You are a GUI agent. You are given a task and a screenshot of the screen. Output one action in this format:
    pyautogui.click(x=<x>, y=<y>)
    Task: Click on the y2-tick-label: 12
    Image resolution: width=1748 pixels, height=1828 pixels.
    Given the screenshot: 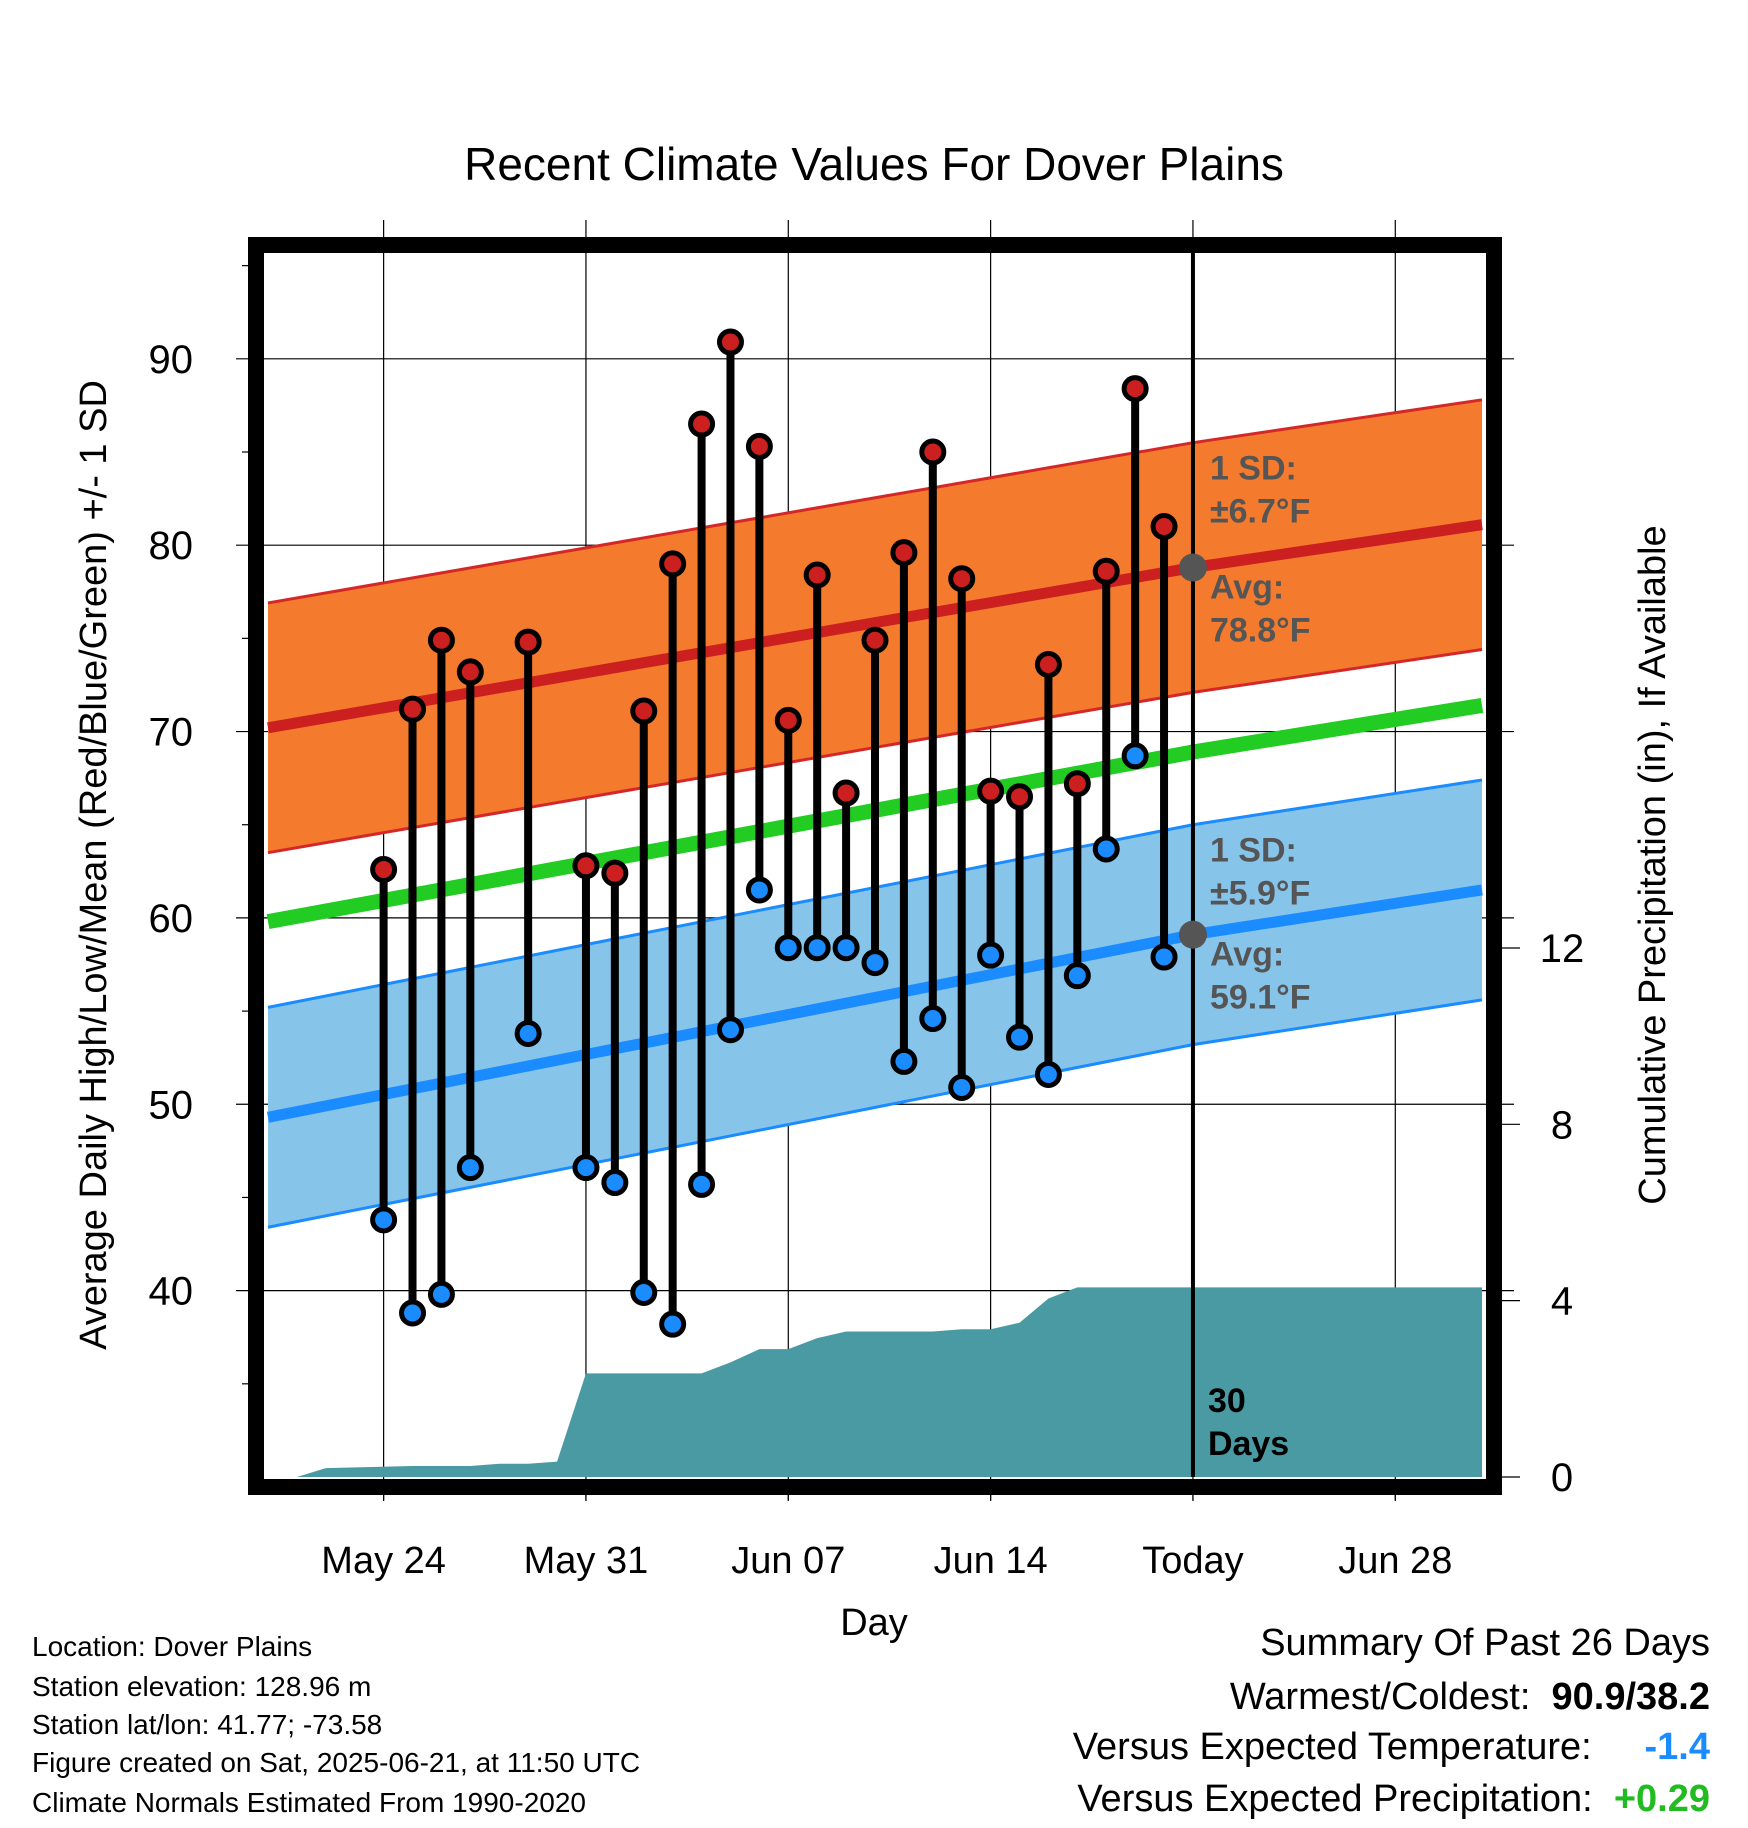 What is the action you would take?
    pyautogui.click(x=1562, y=949)
    